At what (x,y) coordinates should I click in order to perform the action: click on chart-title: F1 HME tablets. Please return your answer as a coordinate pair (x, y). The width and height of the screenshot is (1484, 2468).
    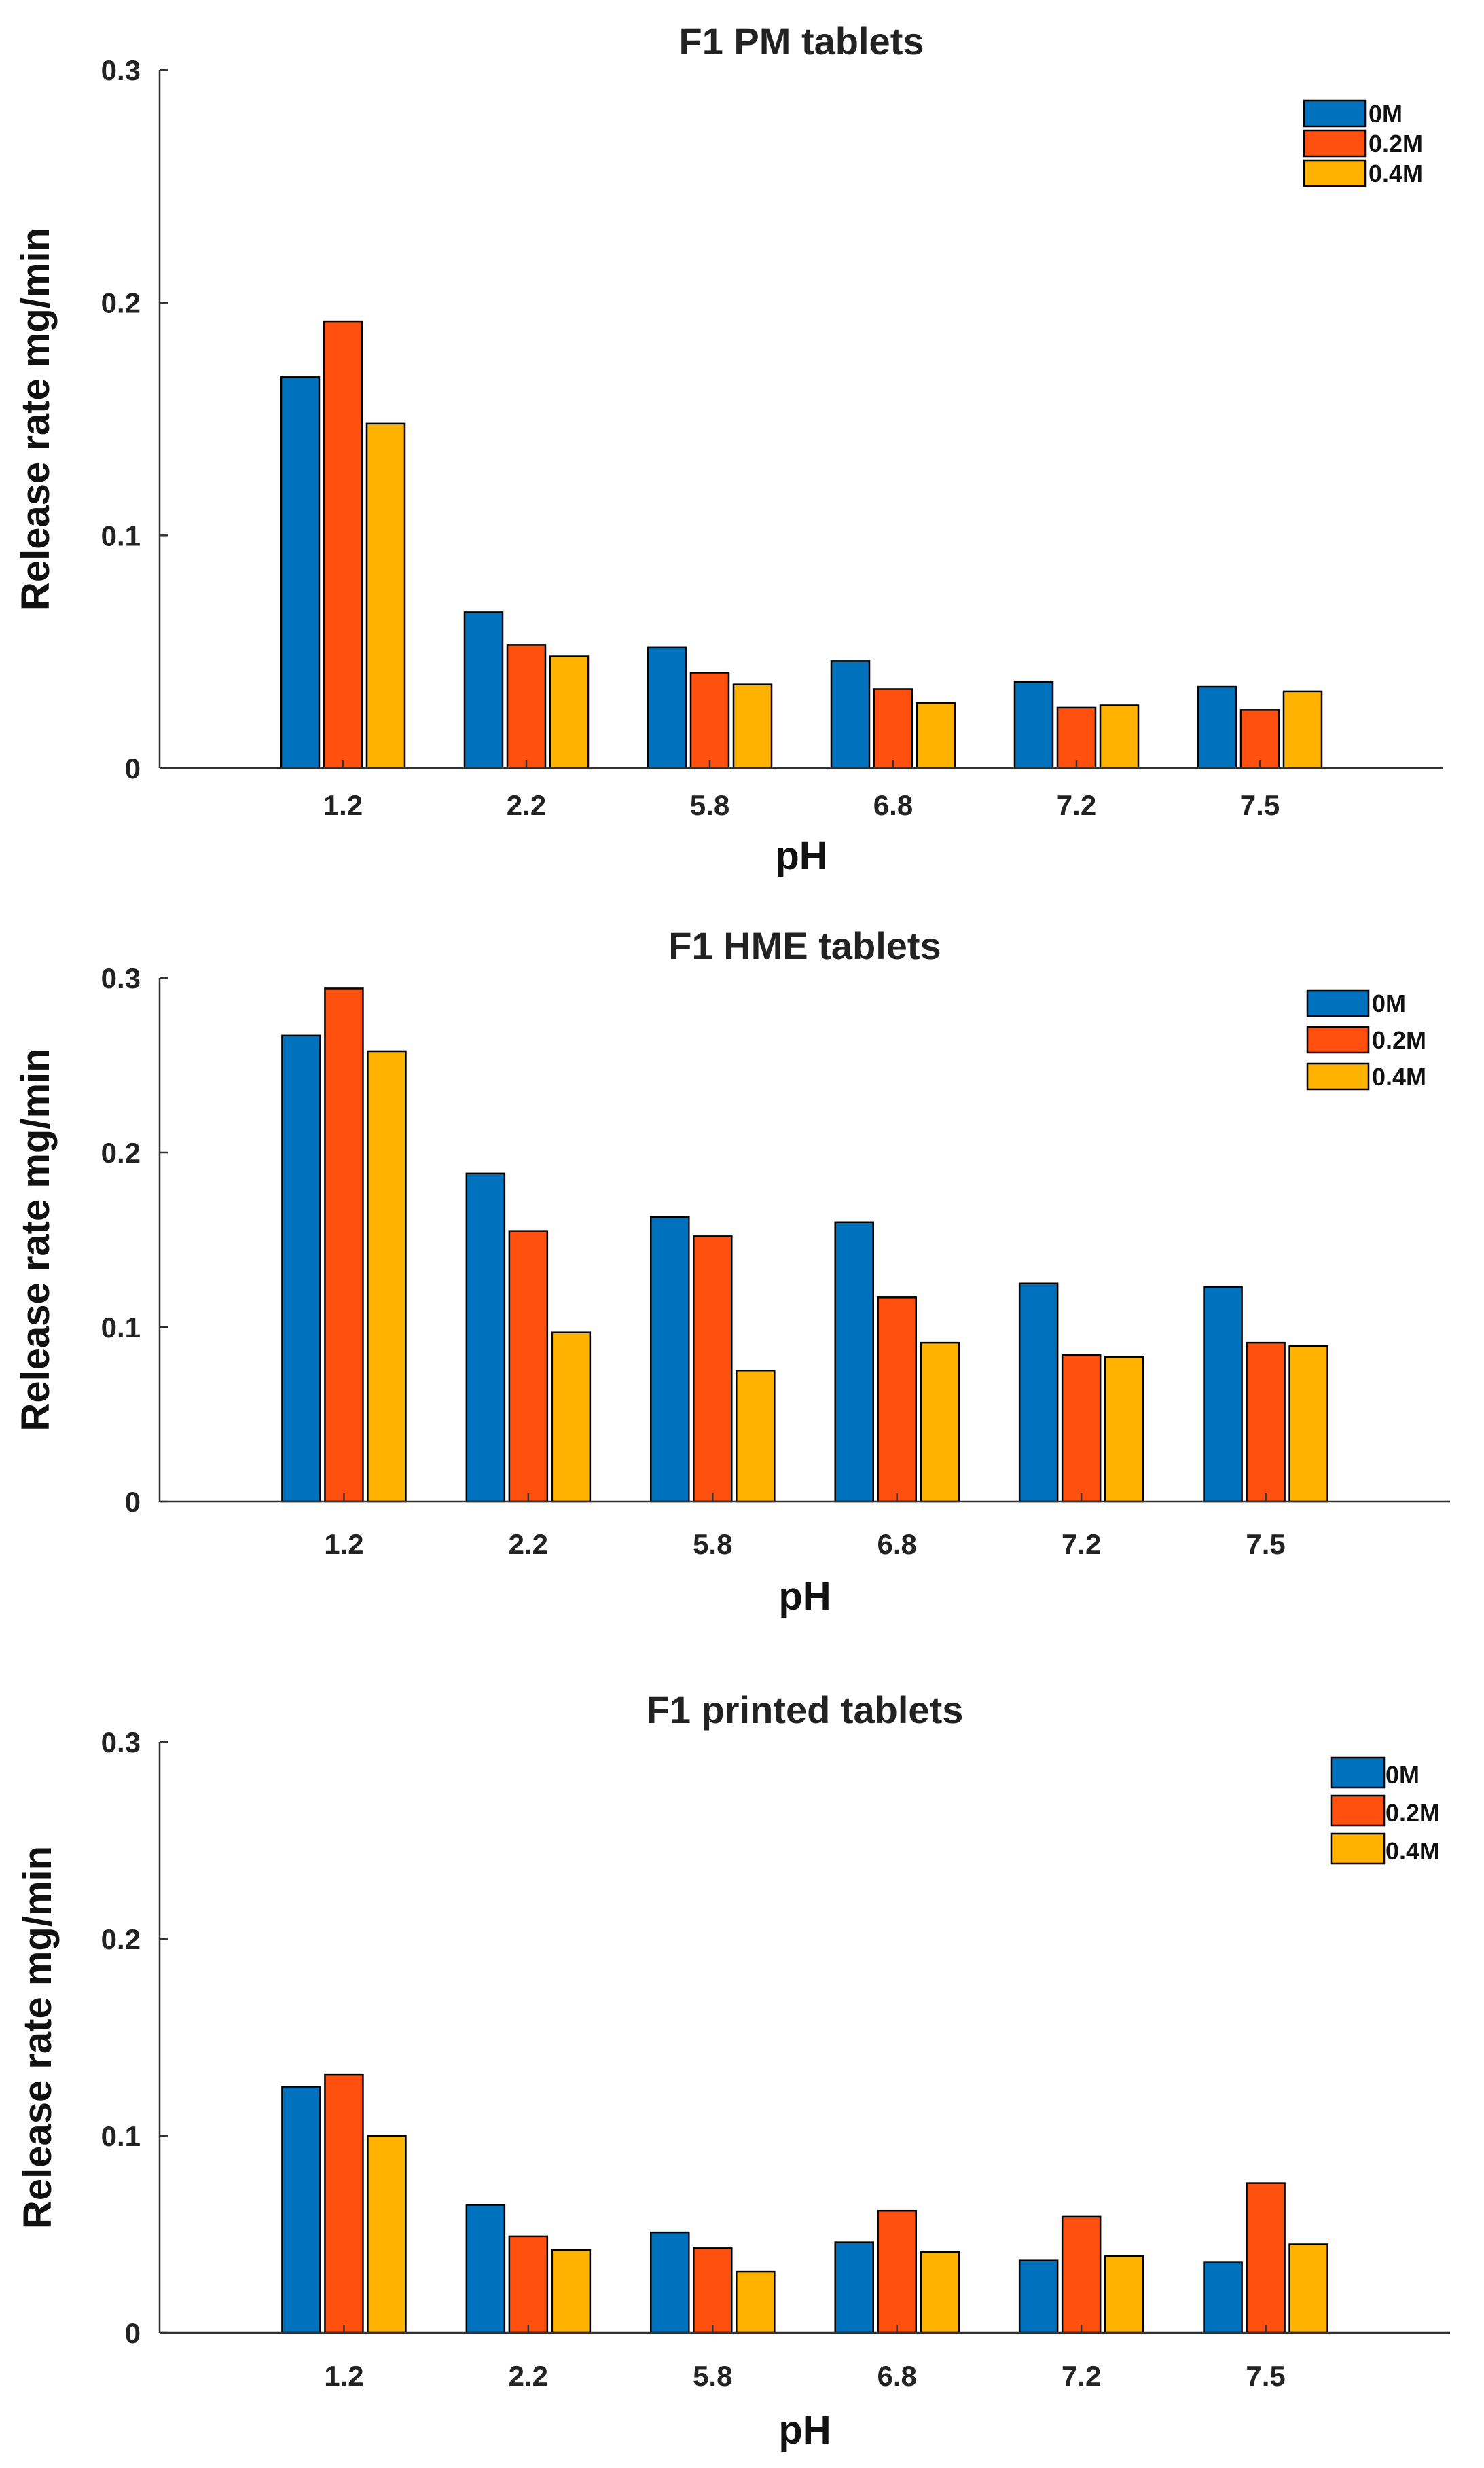
    Looking at the image, I should click on (804, 945).